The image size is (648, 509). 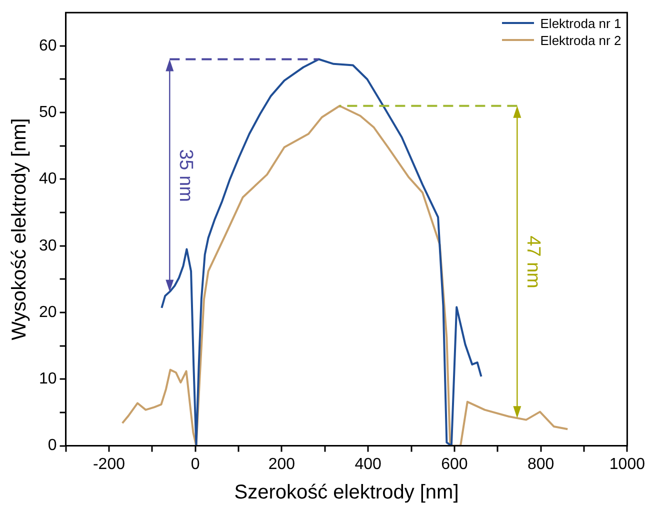 What do you see at coordinates (540, 464) in the screenshot?
I see `x-tick-label: 800` at bounding box center [540, 464].